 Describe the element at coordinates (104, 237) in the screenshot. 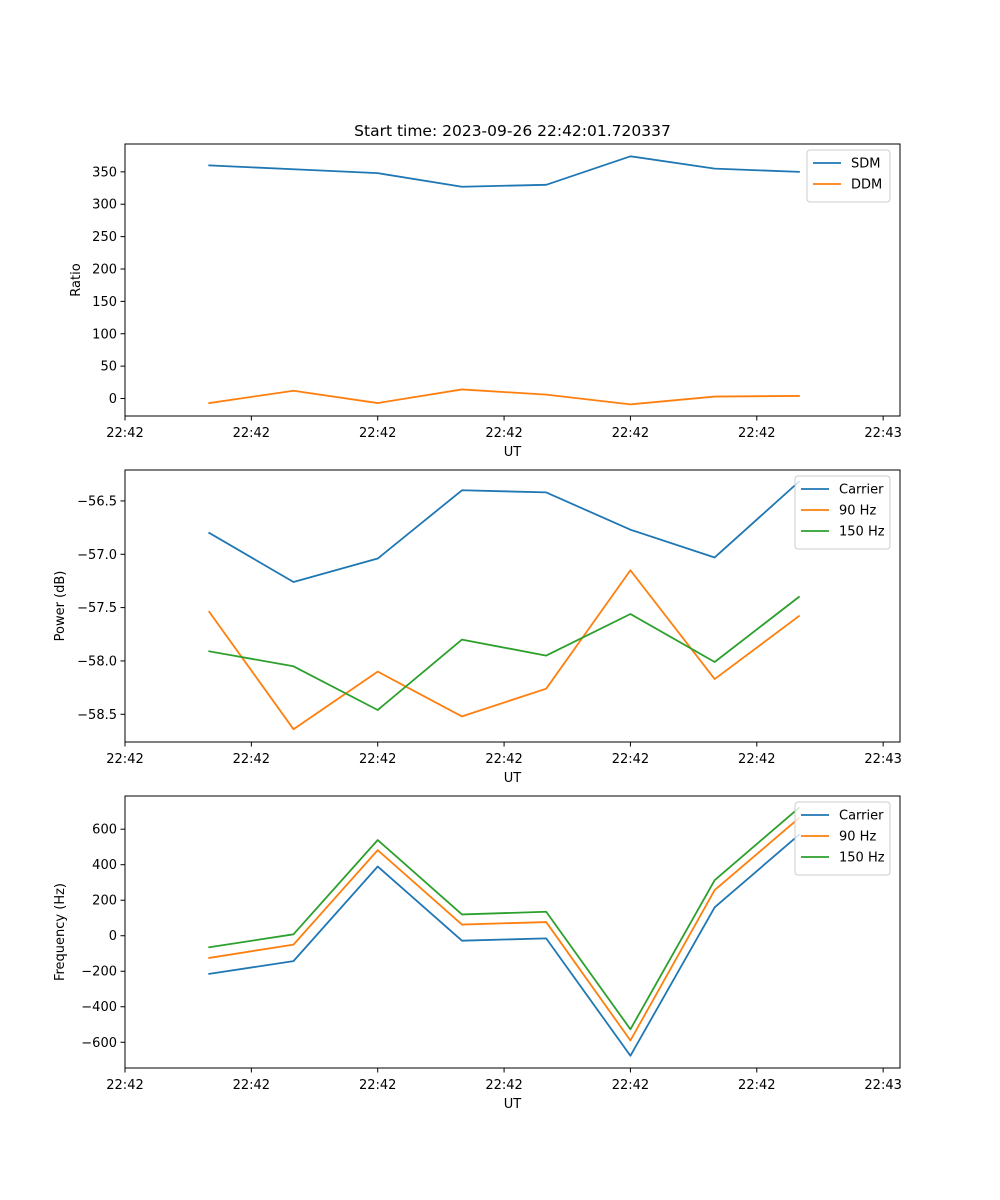

I see `y-tick-label: 250` at that location.